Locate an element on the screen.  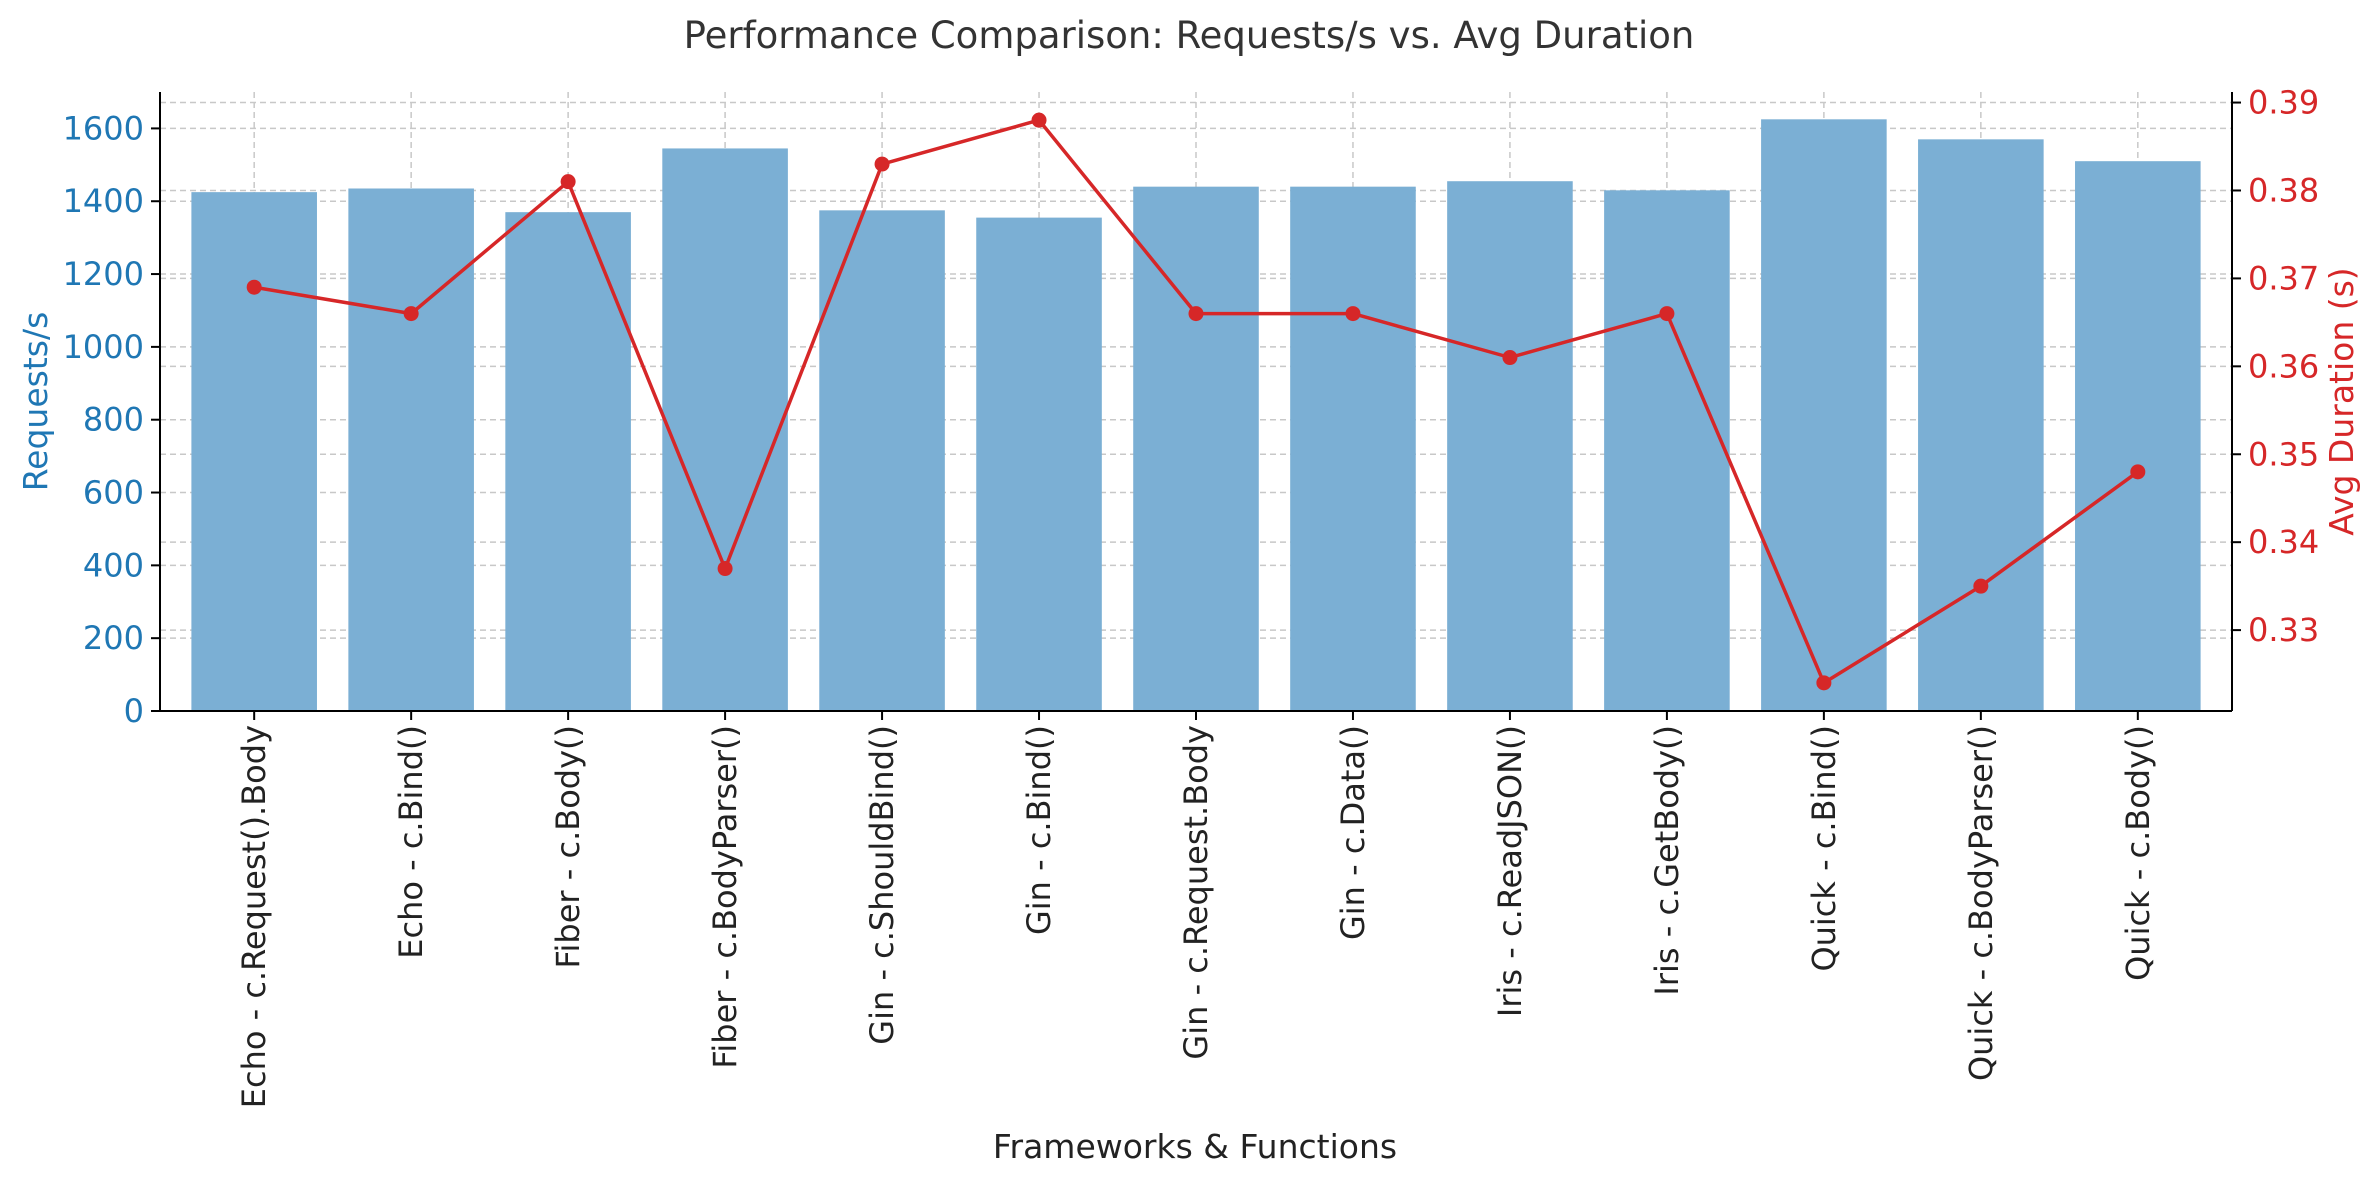
left-tick-label-8: 1600 is located at coordinates (103, 128).